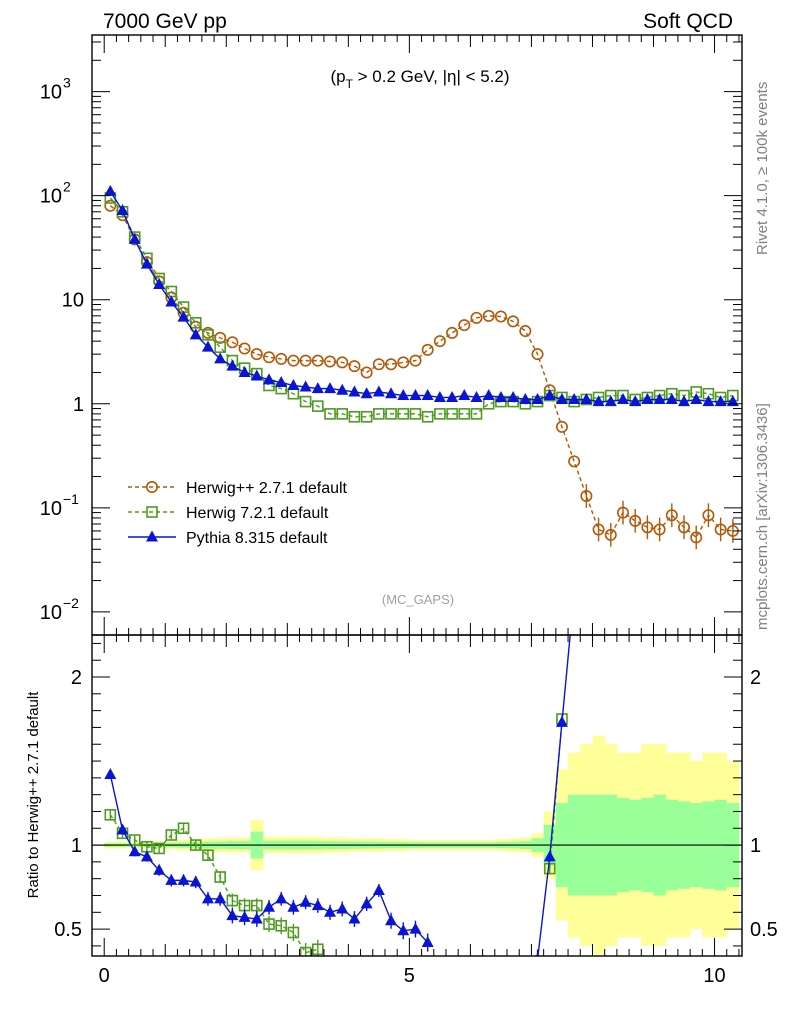 Image resolution: width=786 pixels, height=1024 pixels. What do you see at coordinates (71, 603) in the screenshot?
I see `main-y-tick-exponent: −2` at bounding box center [71, 603].